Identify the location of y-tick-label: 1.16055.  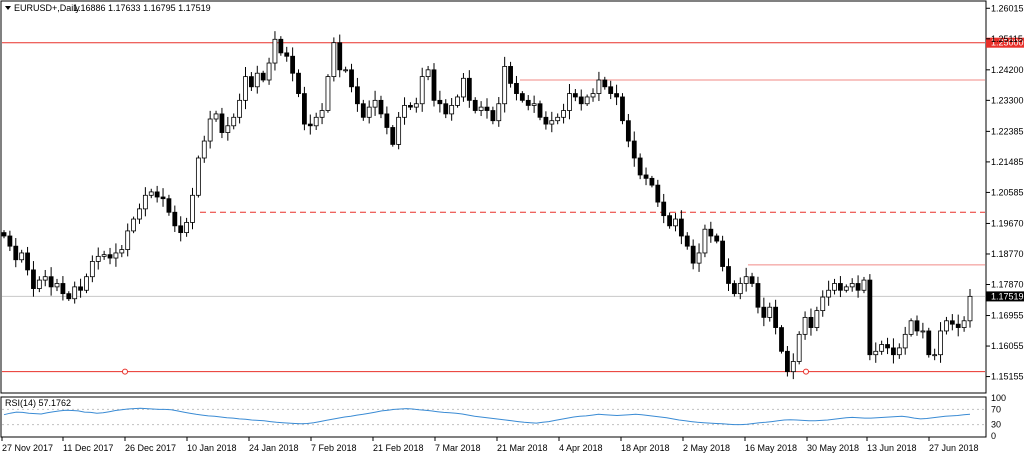
(1007, 346).